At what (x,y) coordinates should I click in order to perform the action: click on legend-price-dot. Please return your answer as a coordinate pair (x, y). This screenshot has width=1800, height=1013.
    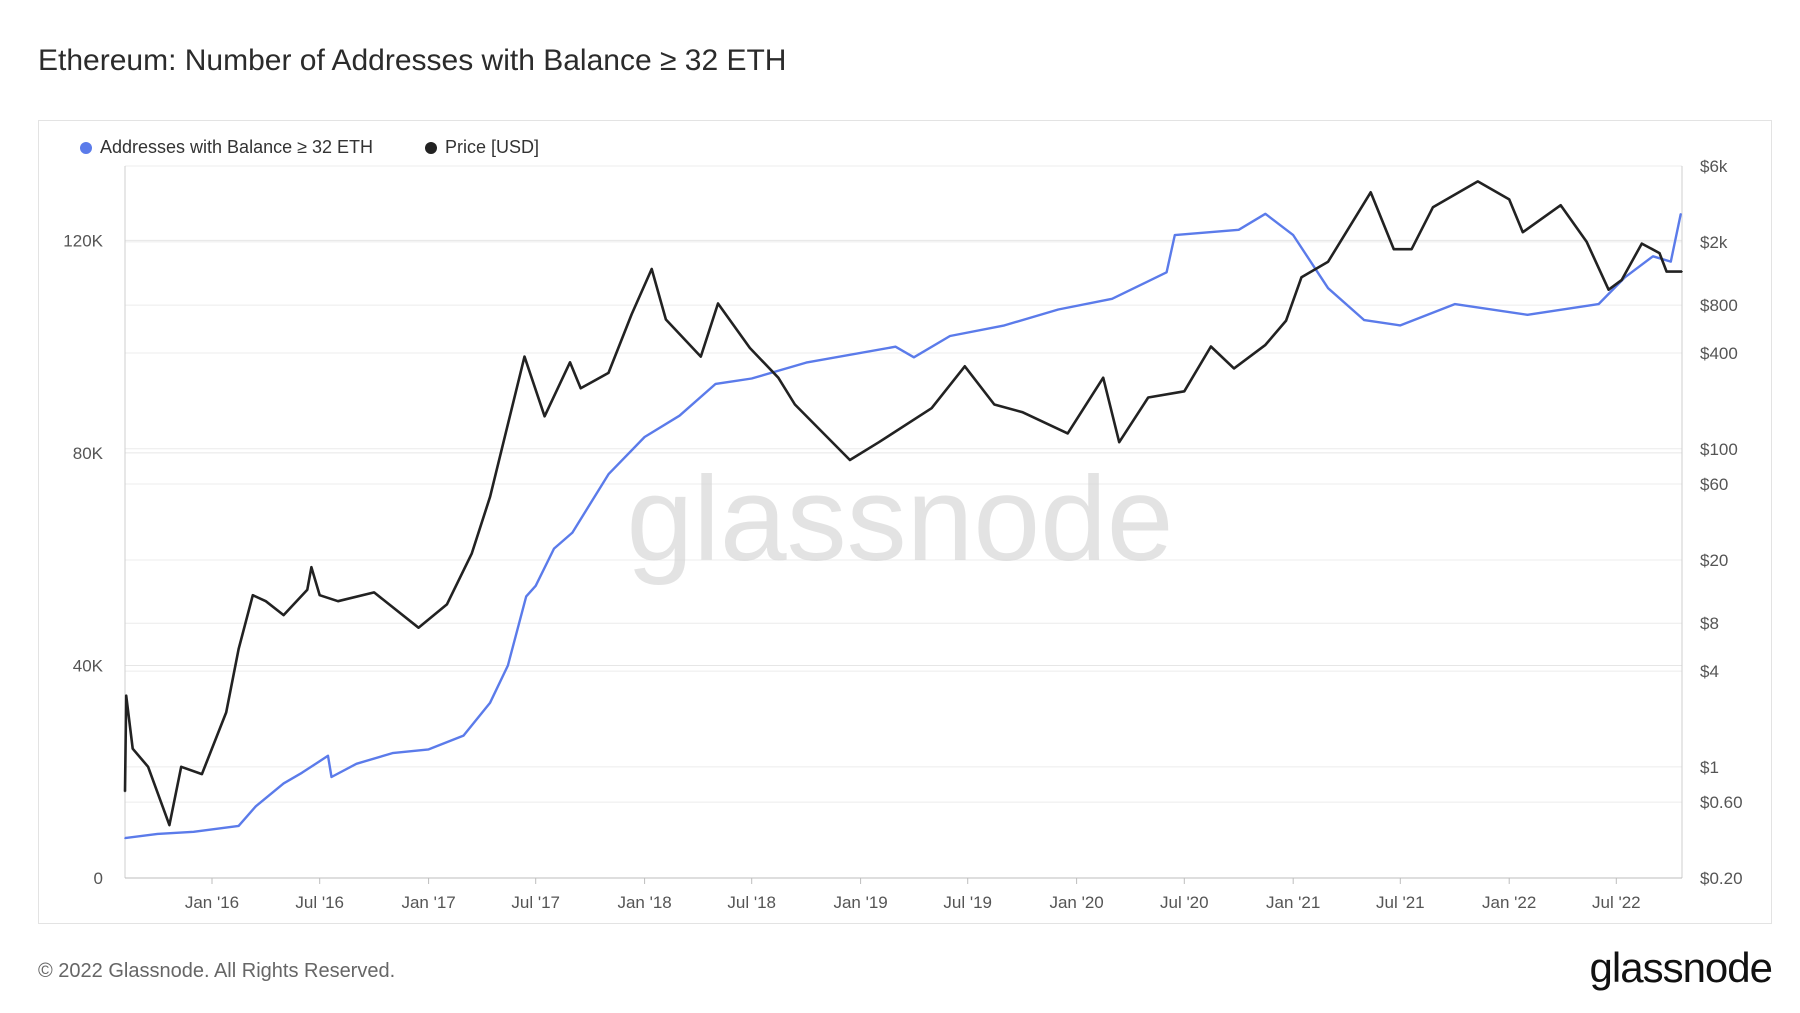
    Looking at the image, I should click on (431, 147).